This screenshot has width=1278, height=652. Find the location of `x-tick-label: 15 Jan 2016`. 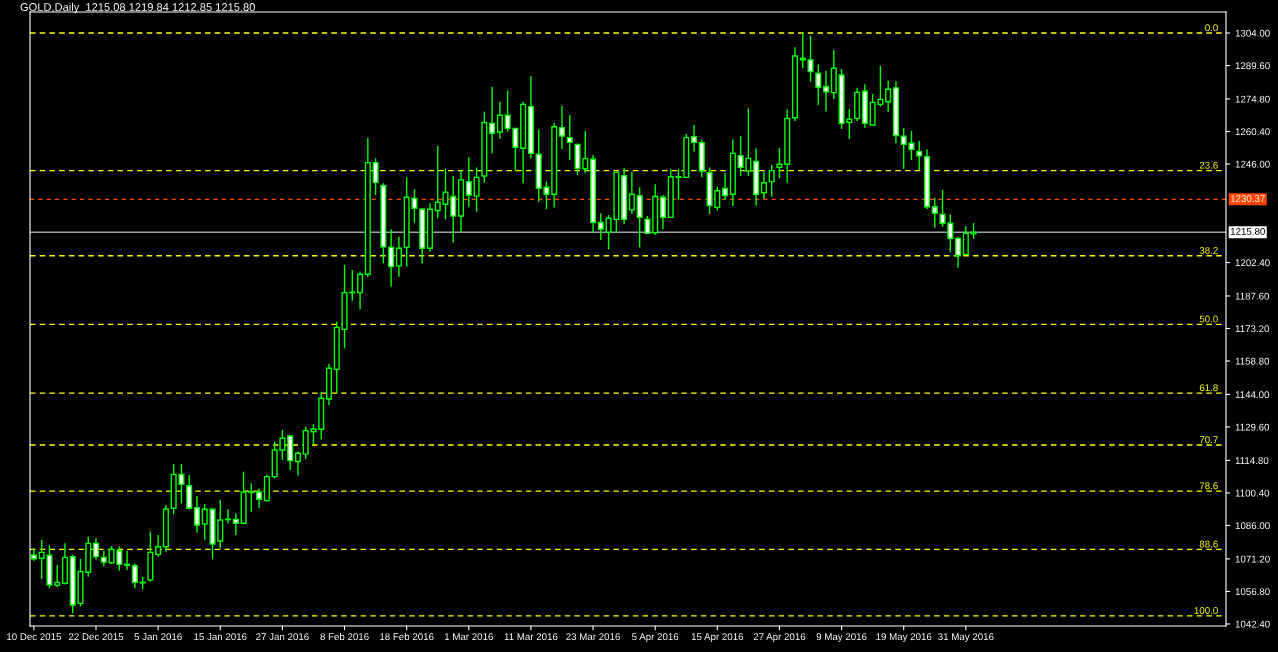

x-tick-label: 15 Jan 2016 is located at coordinates (220, 637).